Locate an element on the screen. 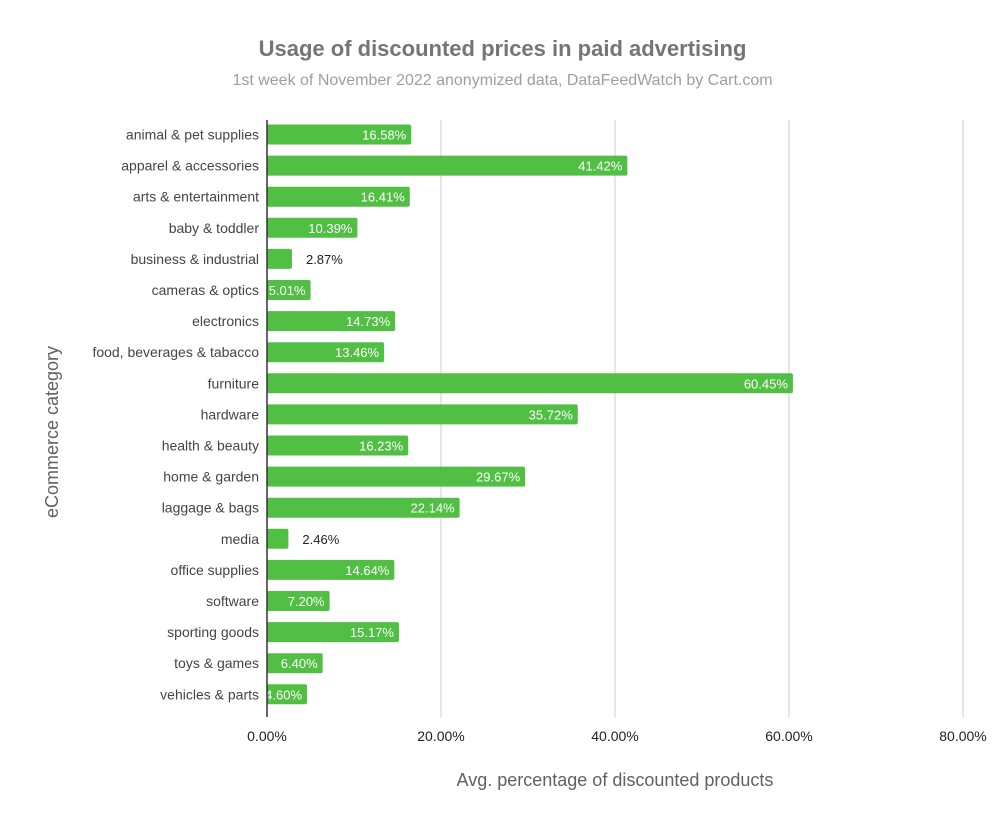 This screenshot has height=832, width=1005. category-label: baby & toddler is located at coordinates (214, 228).